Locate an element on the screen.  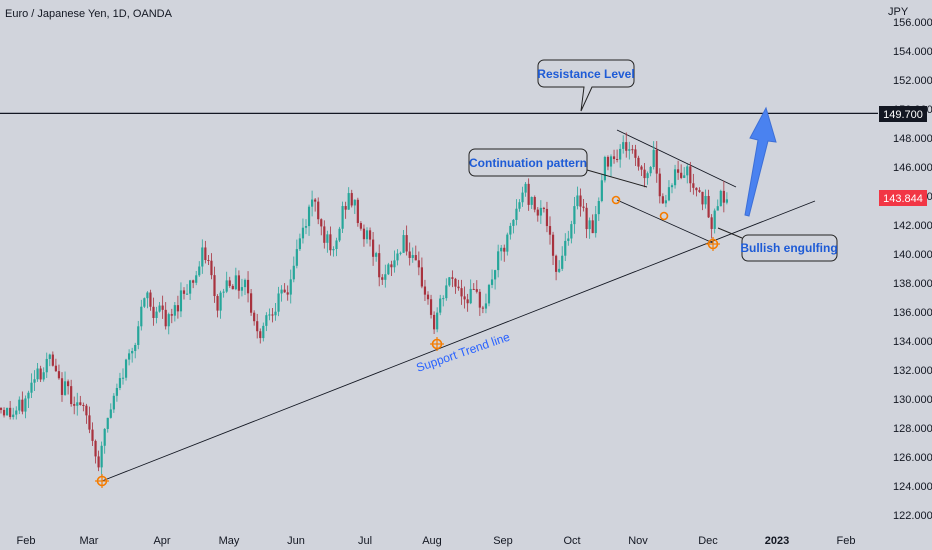
x-tick-label: 2023 is located at coordinates (777, 541).